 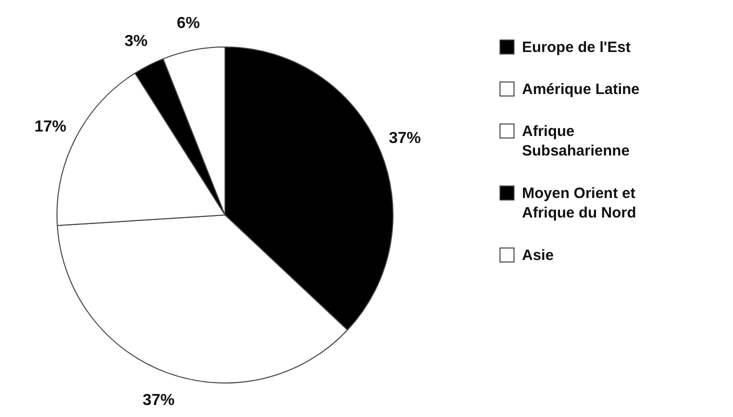 I want to click on legend-label: Asie, so click(x=538, y=255).